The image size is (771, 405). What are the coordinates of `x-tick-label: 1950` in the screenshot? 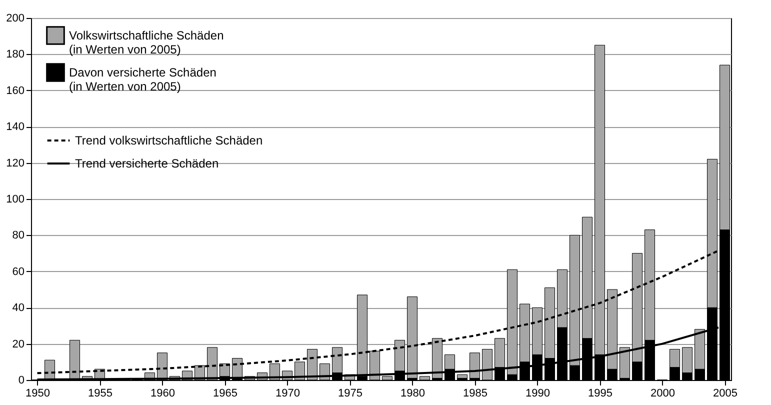 It's located at (38, 394).